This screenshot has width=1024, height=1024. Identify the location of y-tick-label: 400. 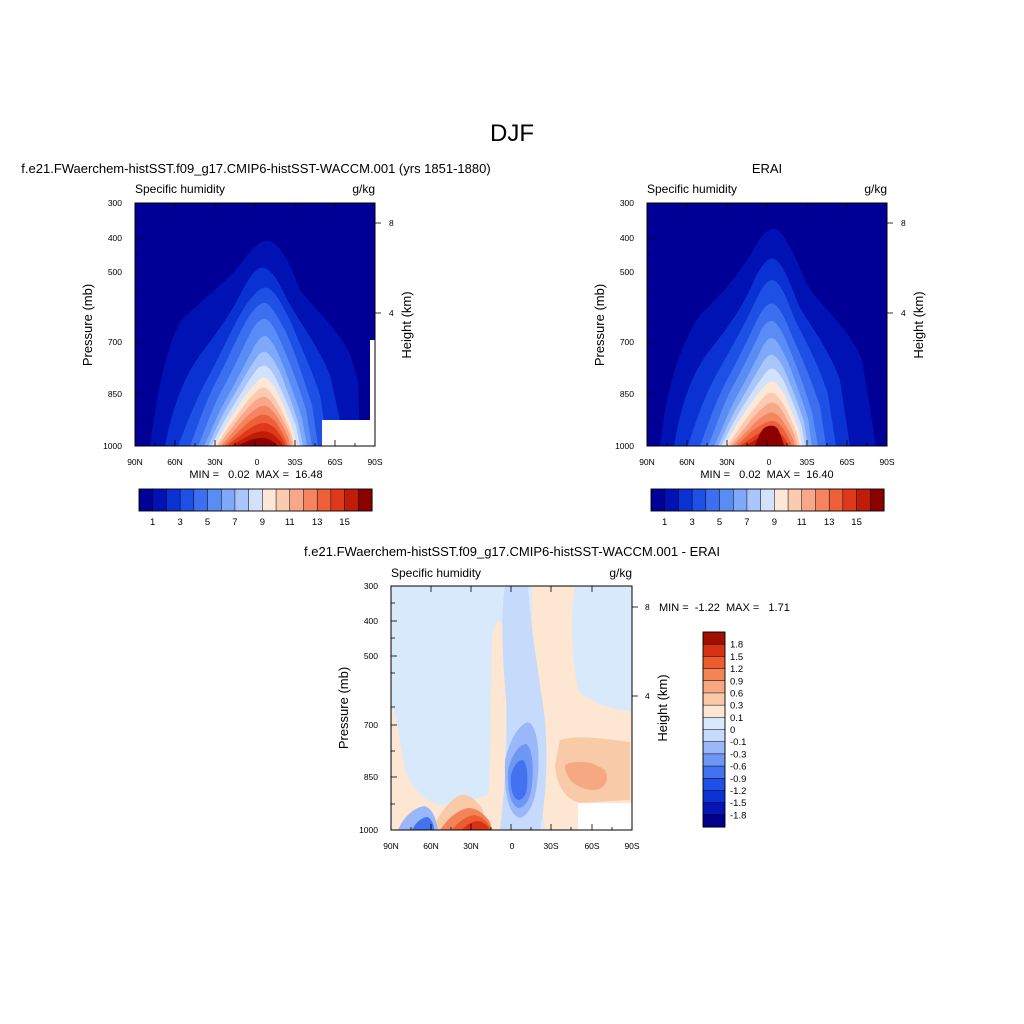
(115, 238).